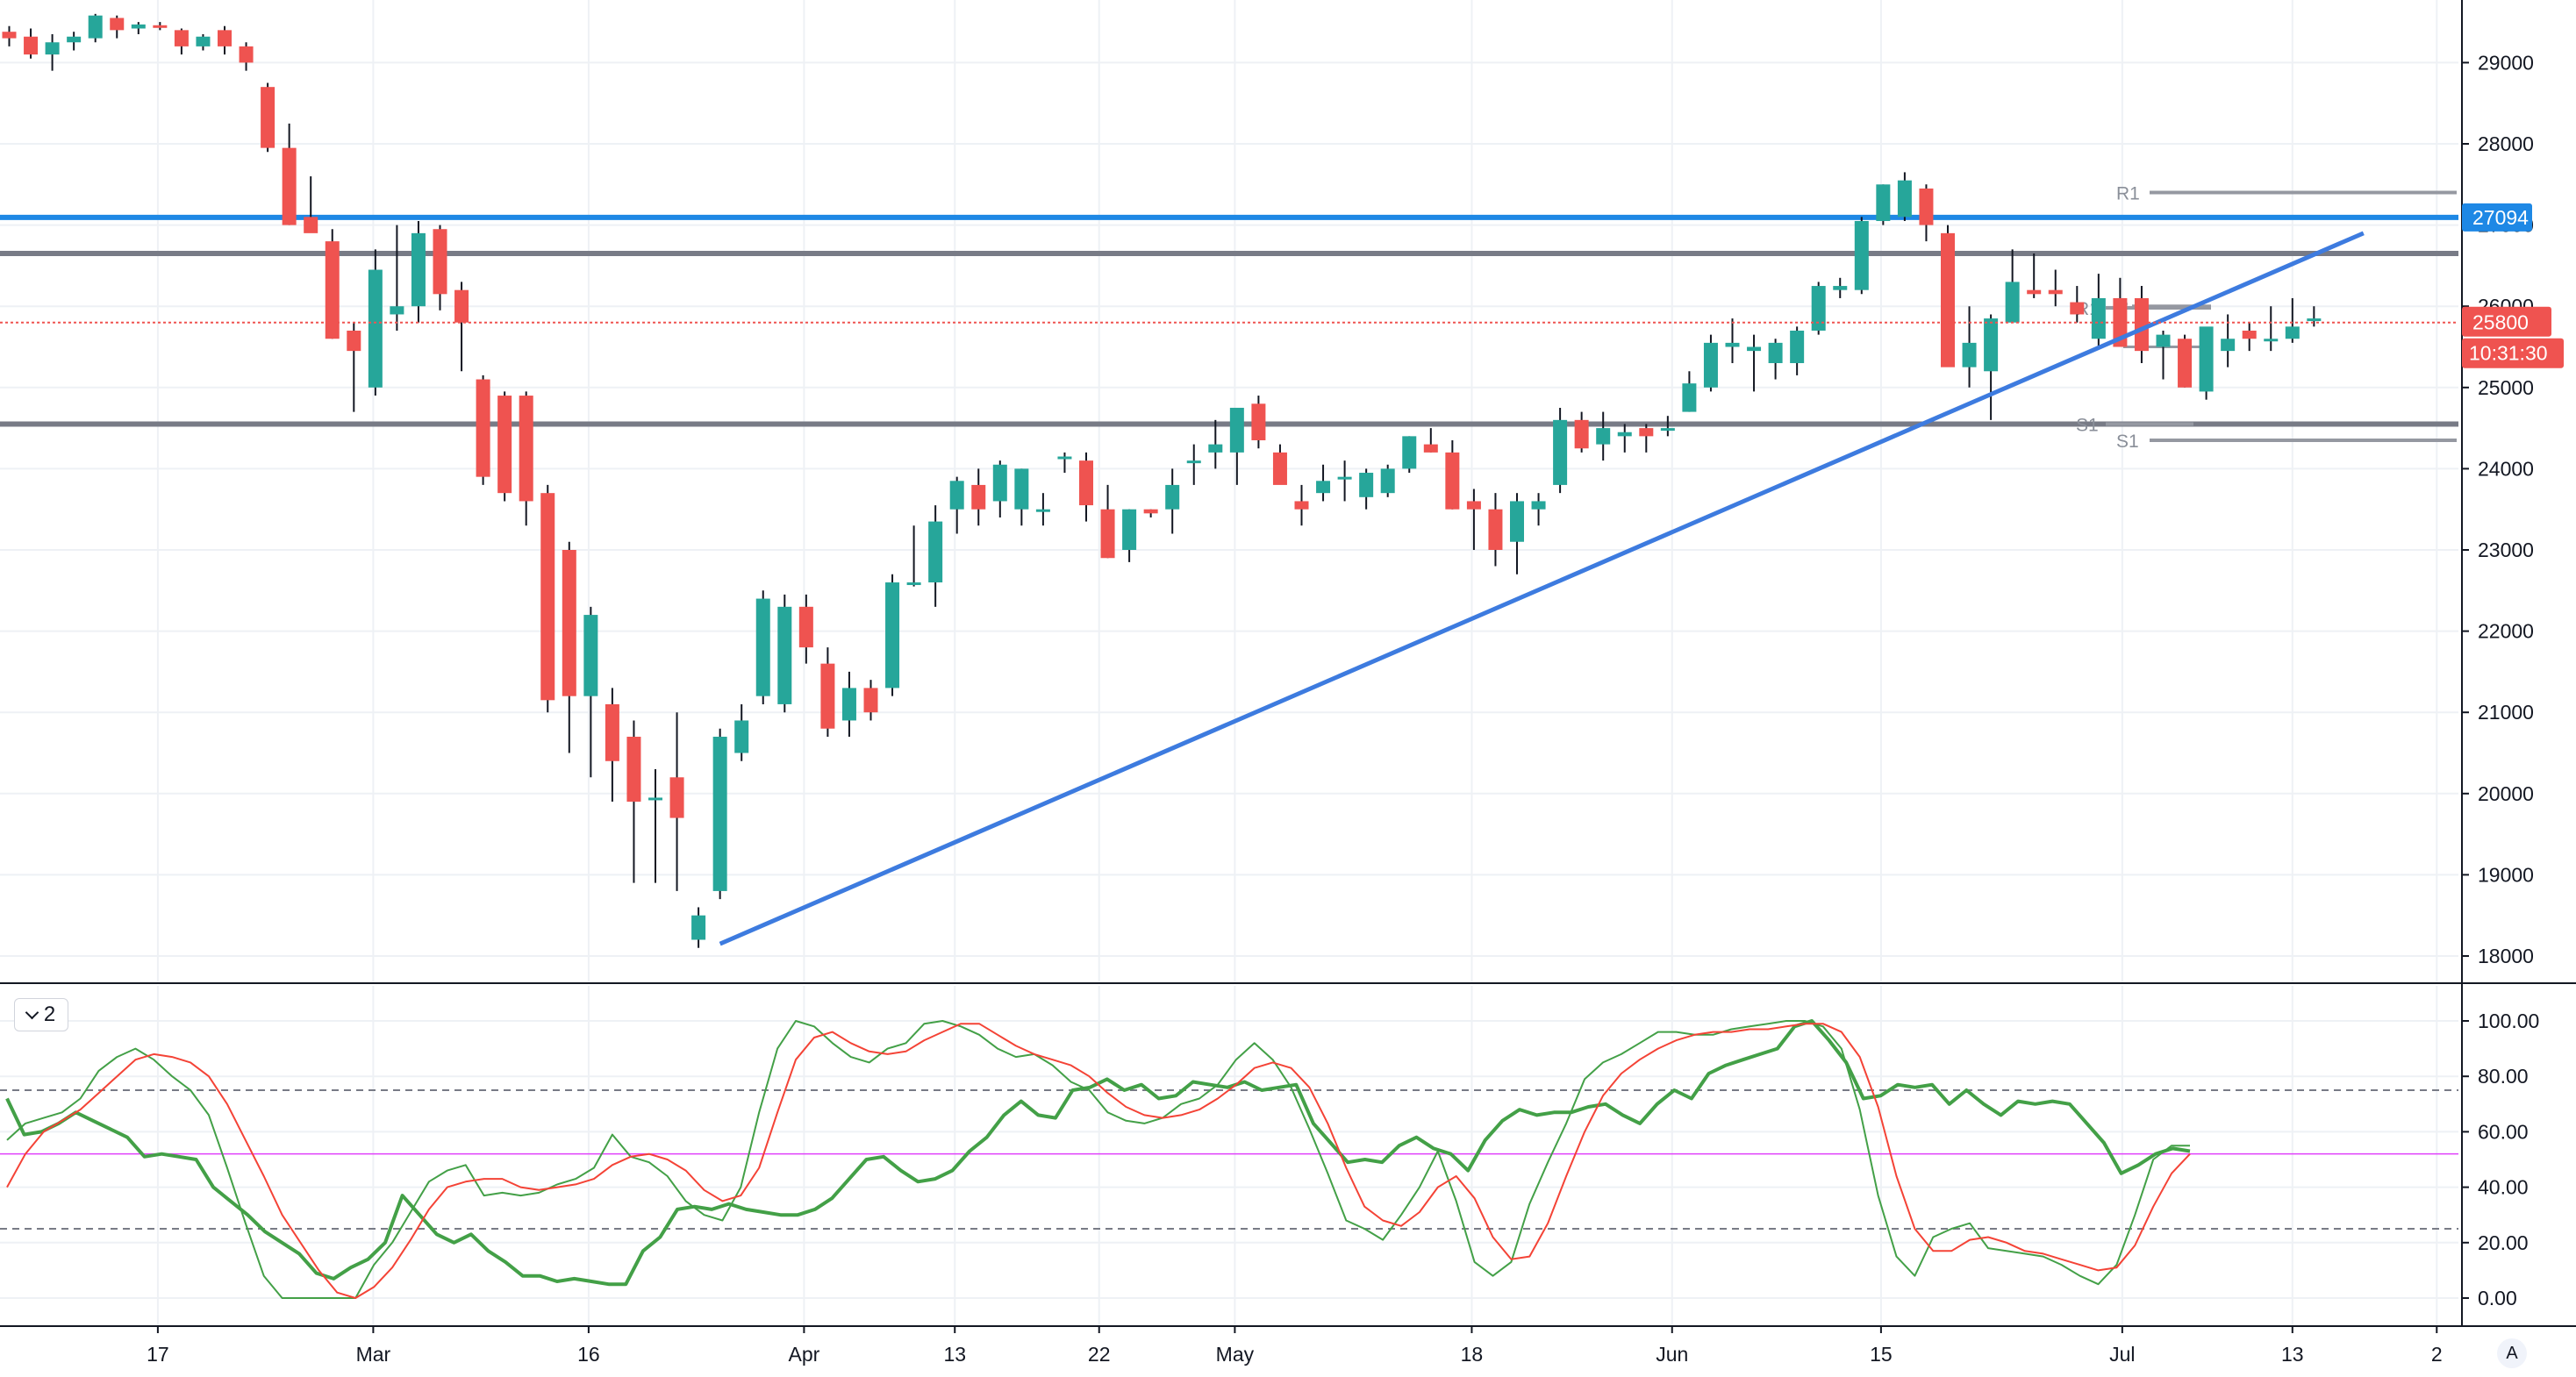  I want to click on price-tags: 27094 25800 10:31:30, so click(2513, 286).